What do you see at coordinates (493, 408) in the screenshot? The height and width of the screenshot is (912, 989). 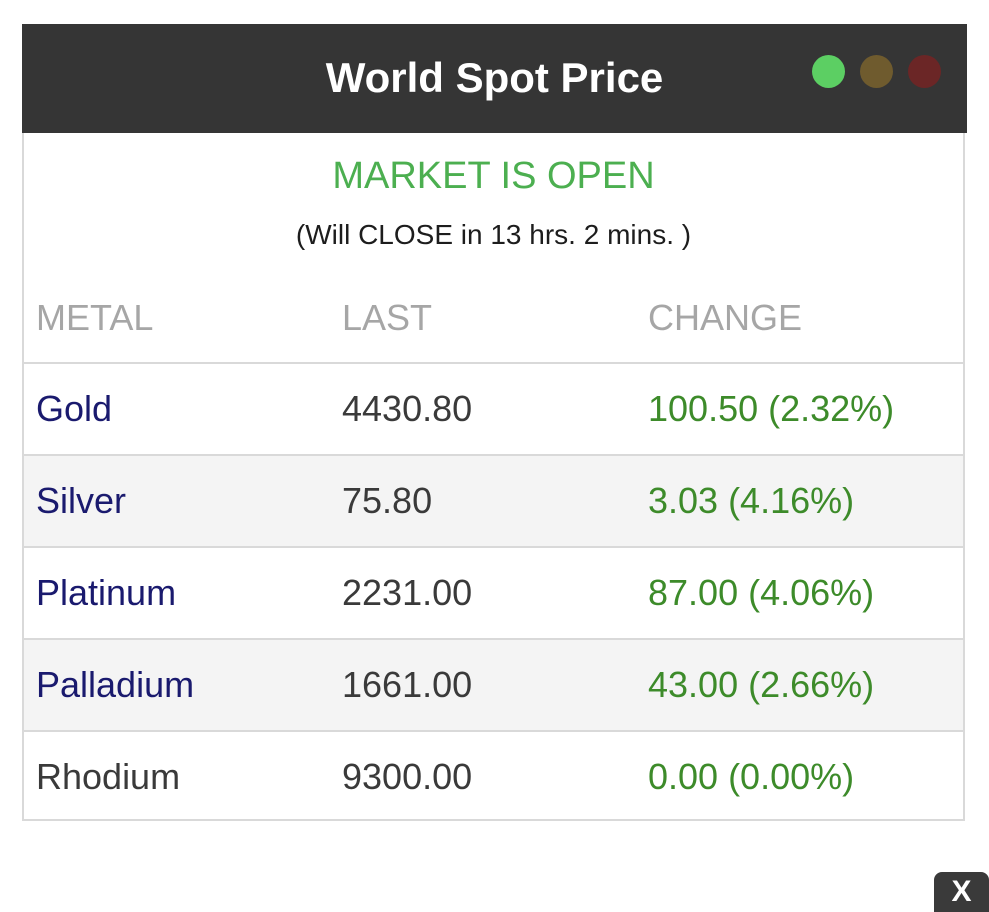 I see `table-row-gold: Gold 4430.80 100.50 (2.32%)` at bounding box center [493, 408].